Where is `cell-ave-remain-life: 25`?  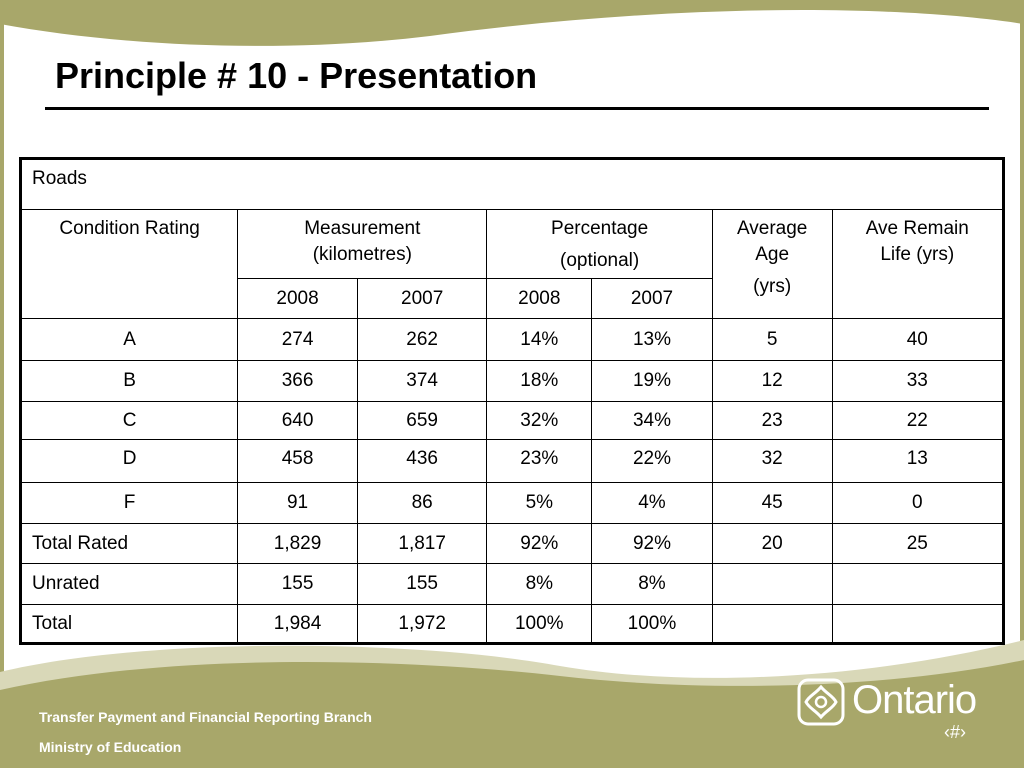
cell-ave-remain-life: 25 is located at coordinates (918, 543).